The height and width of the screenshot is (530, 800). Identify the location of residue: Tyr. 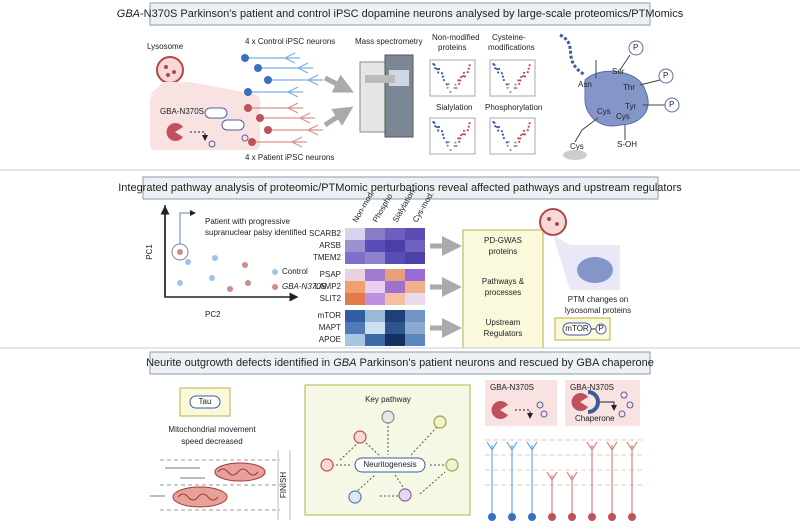
(630, 106).